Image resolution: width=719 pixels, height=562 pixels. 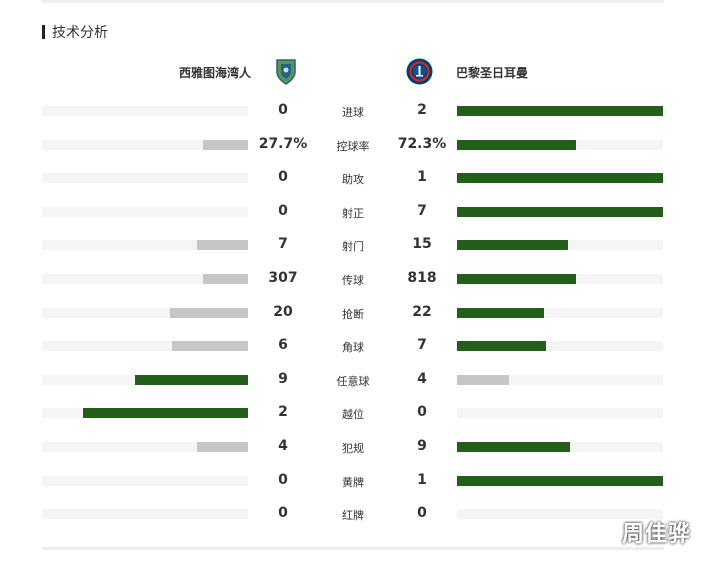 I want to click on stat-row: 27.7% 控球率 72.3%, so click(x=359, y=145).